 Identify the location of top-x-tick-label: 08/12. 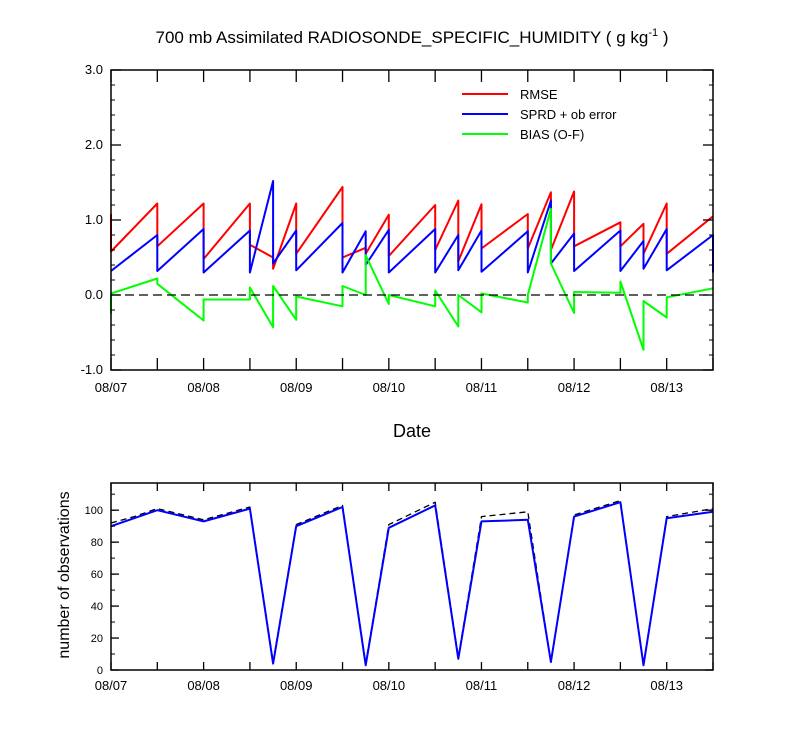
(574, 387).